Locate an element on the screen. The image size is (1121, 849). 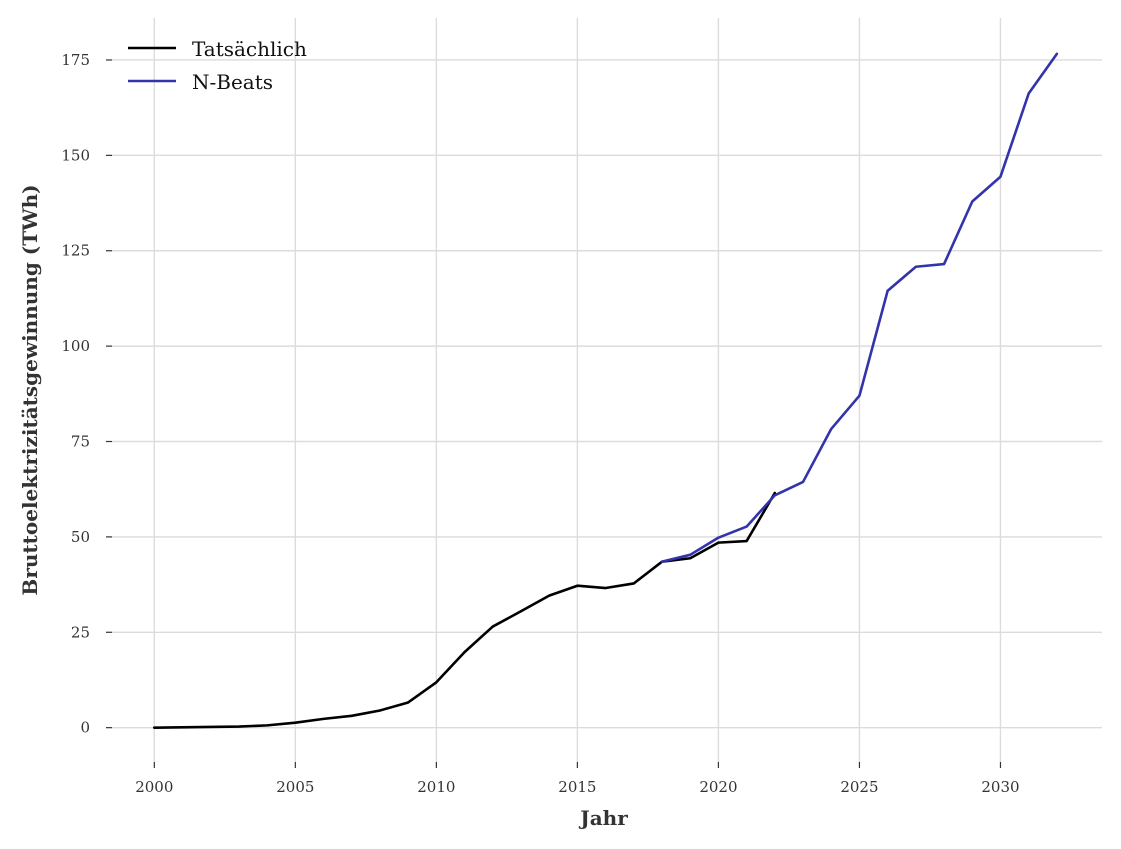
x-axis-ticks: 2000 2005 2010 2015 2020 2025 2030 is located at coordinates (577, 779).